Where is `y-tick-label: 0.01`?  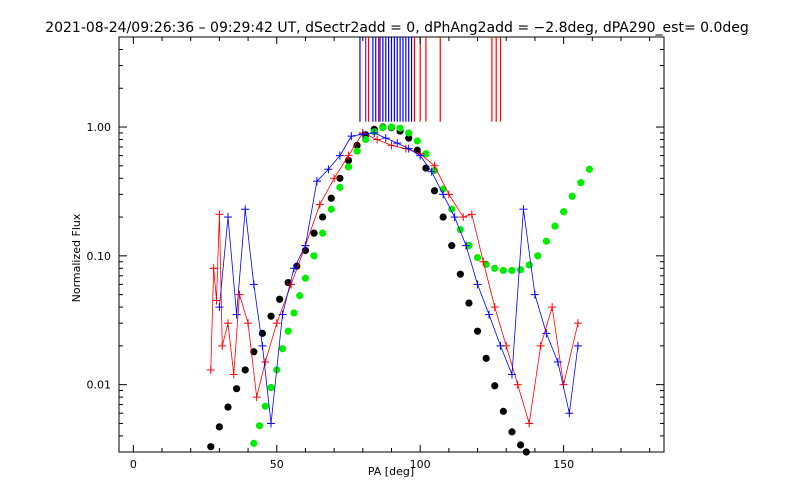 y-tick-label: 0.01 is located at coordinates (99, 385).